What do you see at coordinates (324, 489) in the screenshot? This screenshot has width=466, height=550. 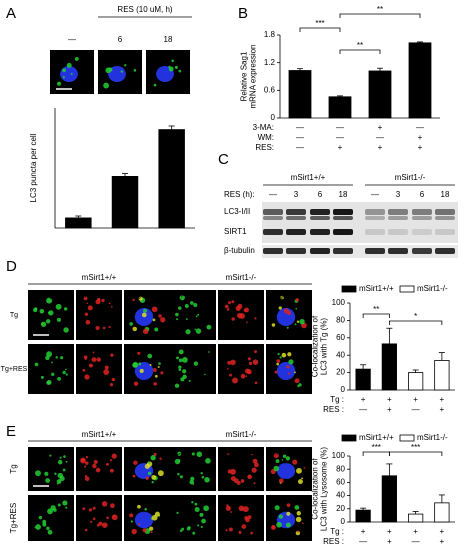 I see `y-axis-label: LC3 with Lysosome (%)` at bounding box center [324, 489].